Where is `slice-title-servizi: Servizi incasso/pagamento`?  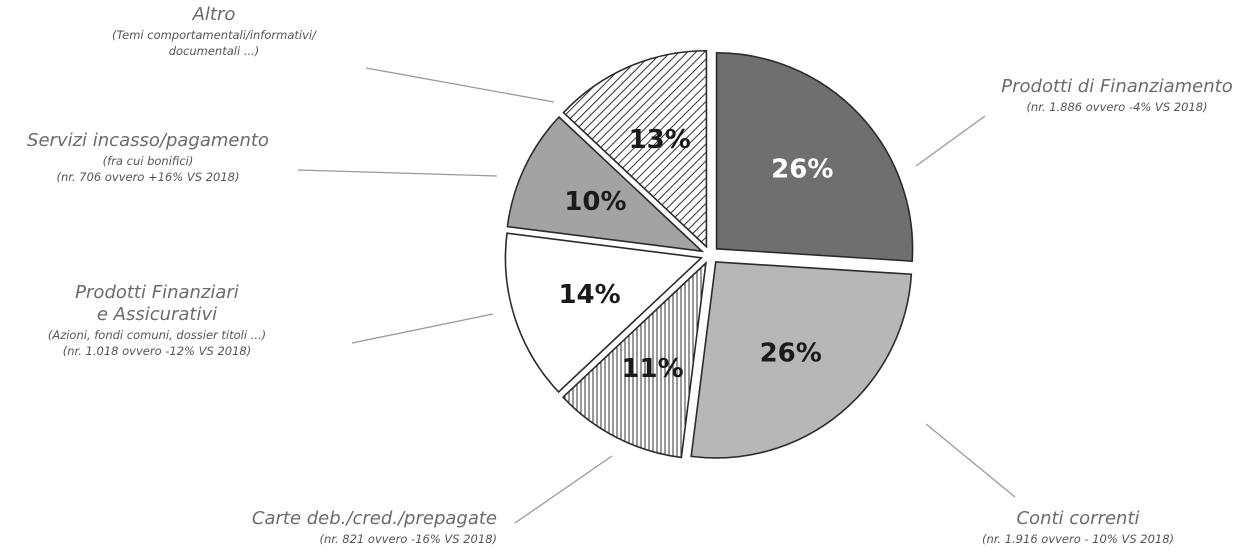 slice-title-servizi: Servizi incasso/pagamento is located at coordinates (148, 140).